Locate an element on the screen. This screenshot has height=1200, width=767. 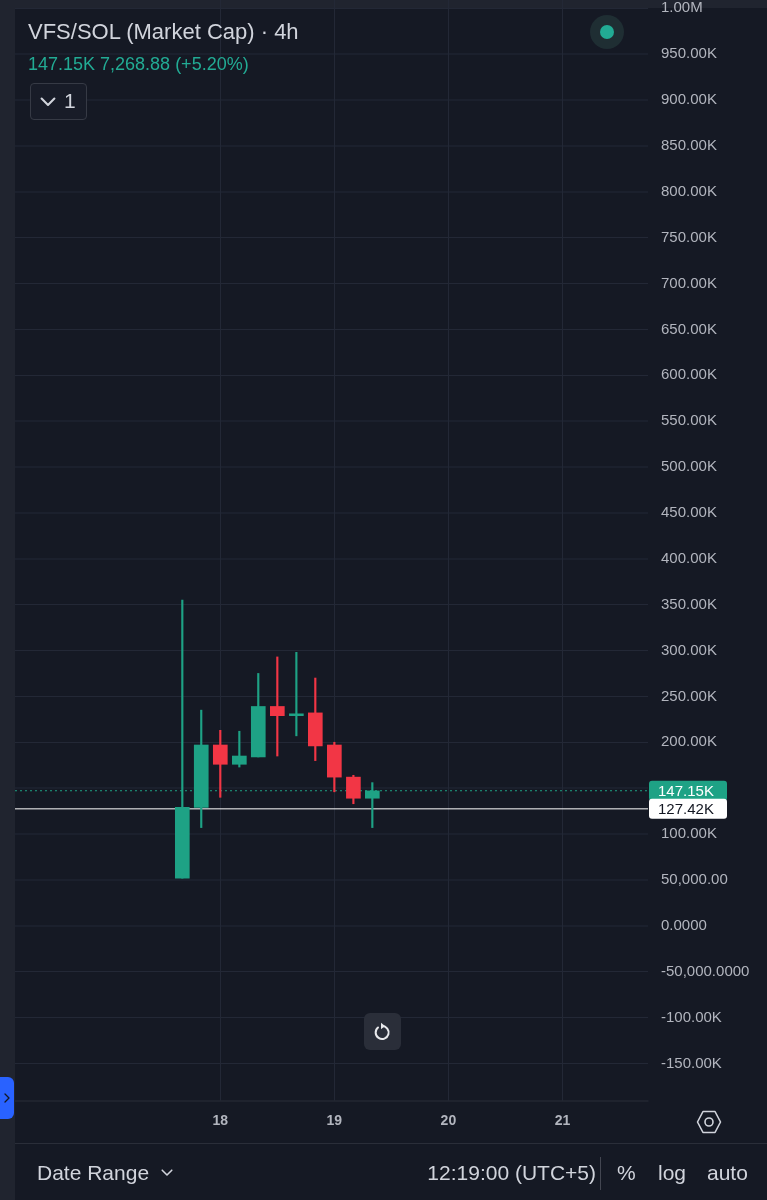
x-tick-label: 21 is located at coordinates (562, 1120).